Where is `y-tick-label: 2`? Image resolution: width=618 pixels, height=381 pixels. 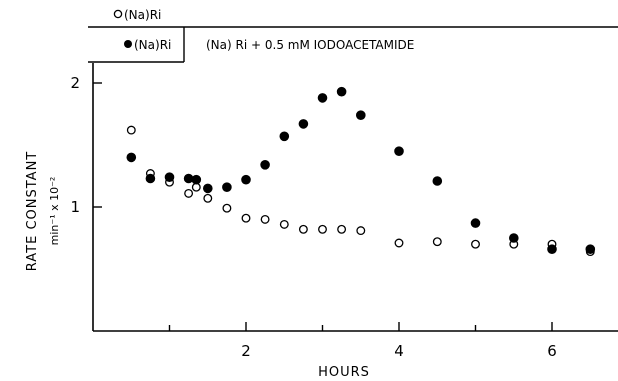
y-tick-label: 2 is located at coordinates (75, 83).